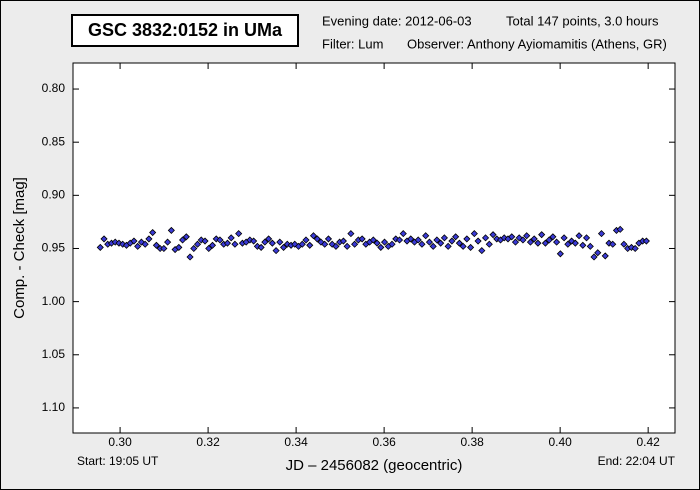 The image size is (700, 490). I want to click on info-text: Filter: Lum, so click(352, 43).